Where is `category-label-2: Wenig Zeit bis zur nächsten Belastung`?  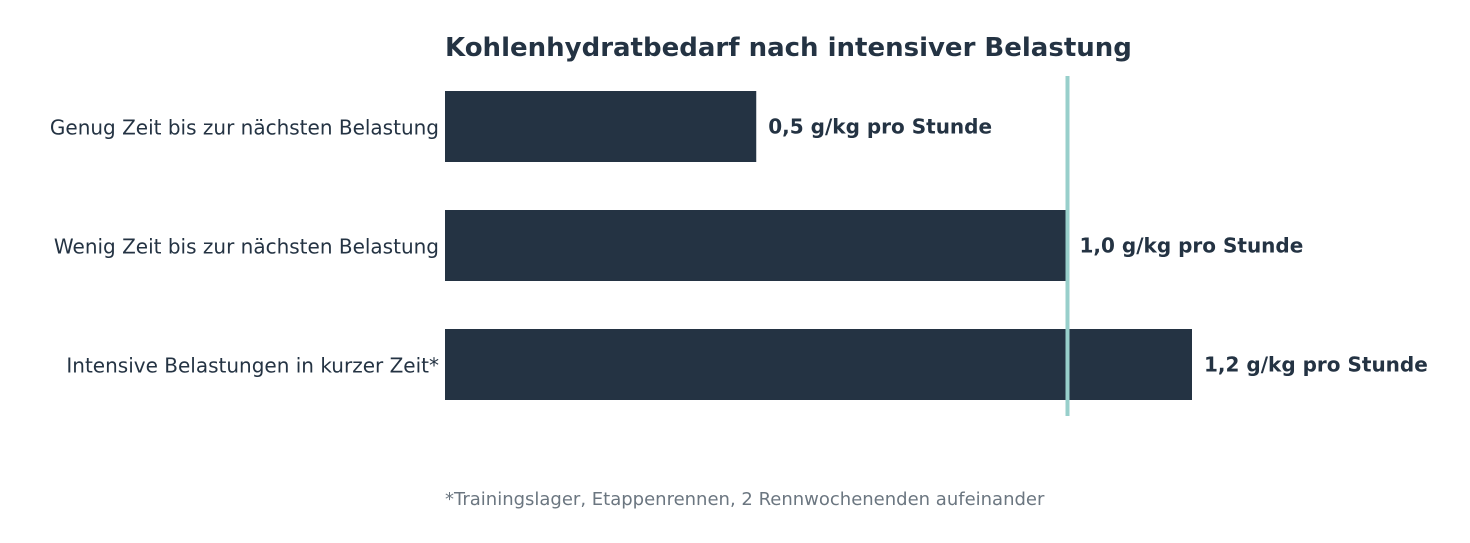 category-label-2: Wenig Zeit bis zur nächsten Belastung is located at coordinates (246, 247).